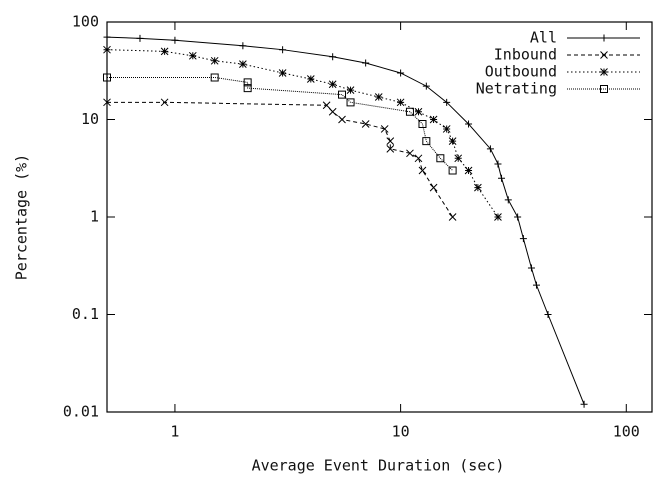  What do you see at coordinates (81, 412) in the screenshot?
I see `y-tick-label: 0.01` at bounding box center [81, 412].